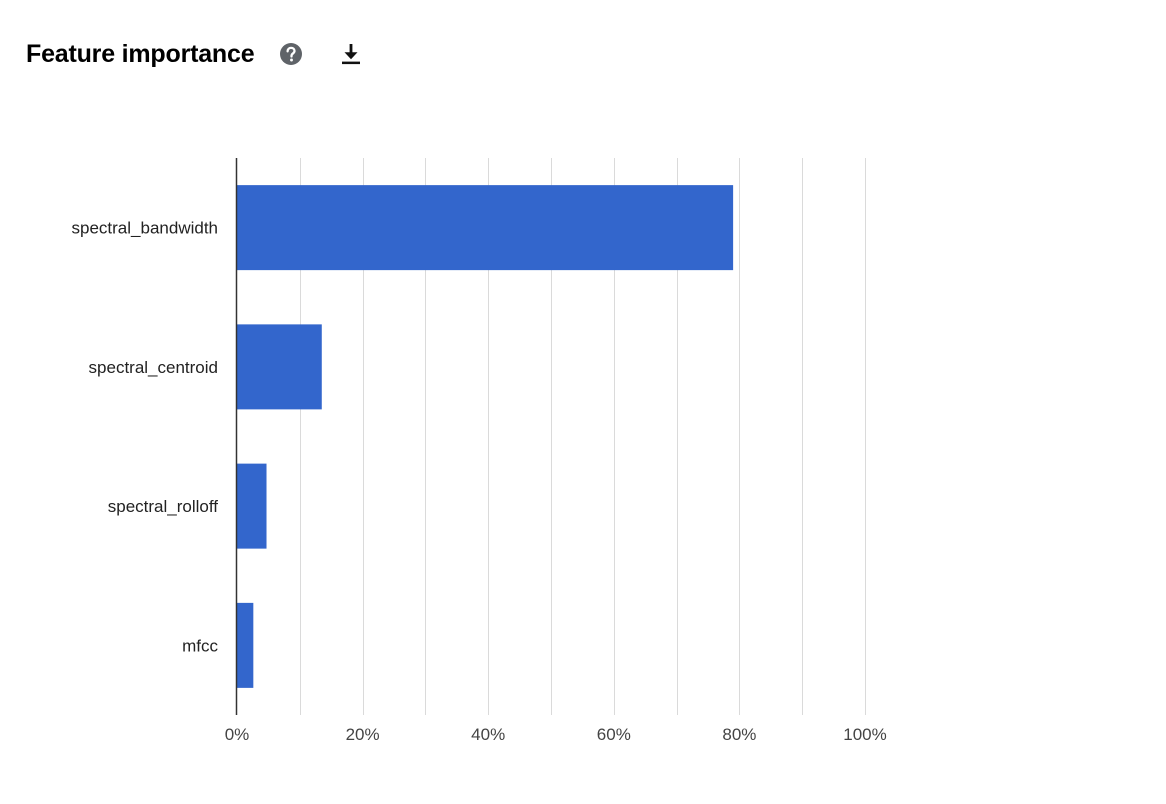 This screenshot has width=1166, height=804. Describe the element at coordinates (279, 367) in the screenshot. I see `bar-spectral_centroid` at that location.